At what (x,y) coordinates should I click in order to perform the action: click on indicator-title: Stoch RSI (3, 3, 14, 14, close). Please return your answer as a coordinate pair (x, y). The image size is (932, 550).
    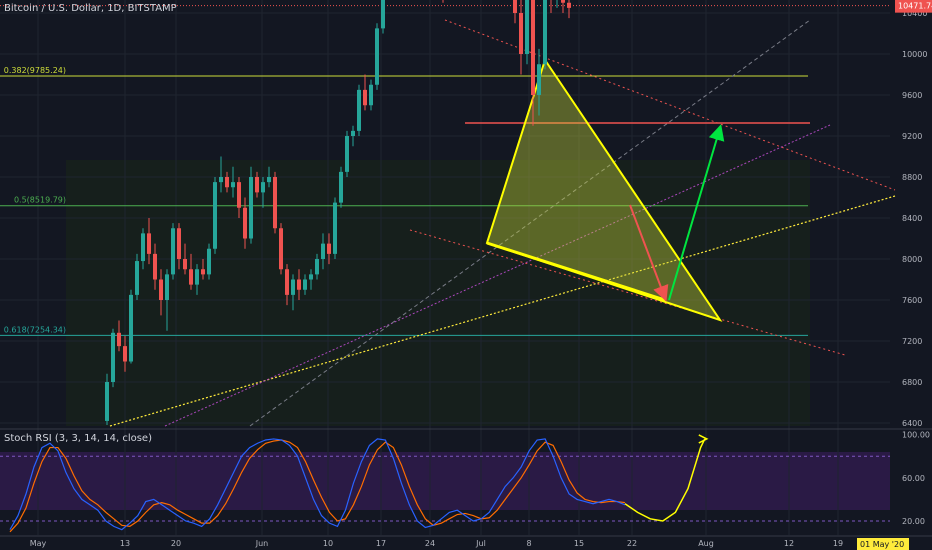
    Looking at the image, I should click on (78, 438).